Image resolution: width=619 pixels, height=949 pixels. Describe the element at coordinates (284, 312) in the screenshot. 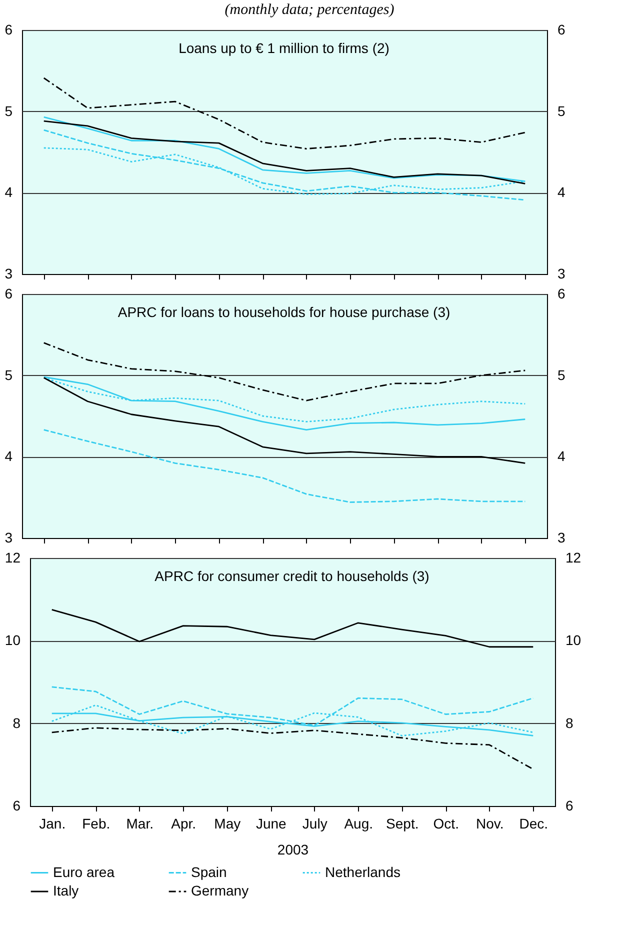

I see `text: APRC for loans to households for house purchase (3)` at that location.